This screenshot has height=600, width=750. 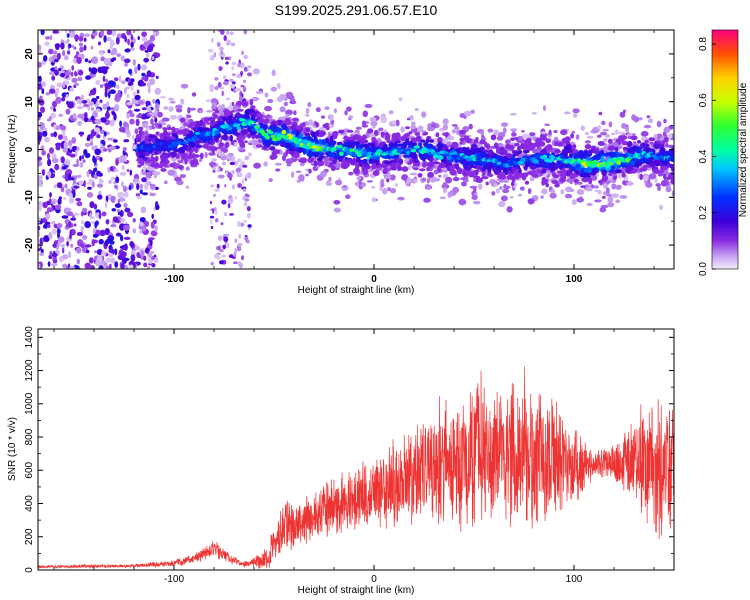 I want to click on x-tick-label: 100, so click(x=574, y=579).